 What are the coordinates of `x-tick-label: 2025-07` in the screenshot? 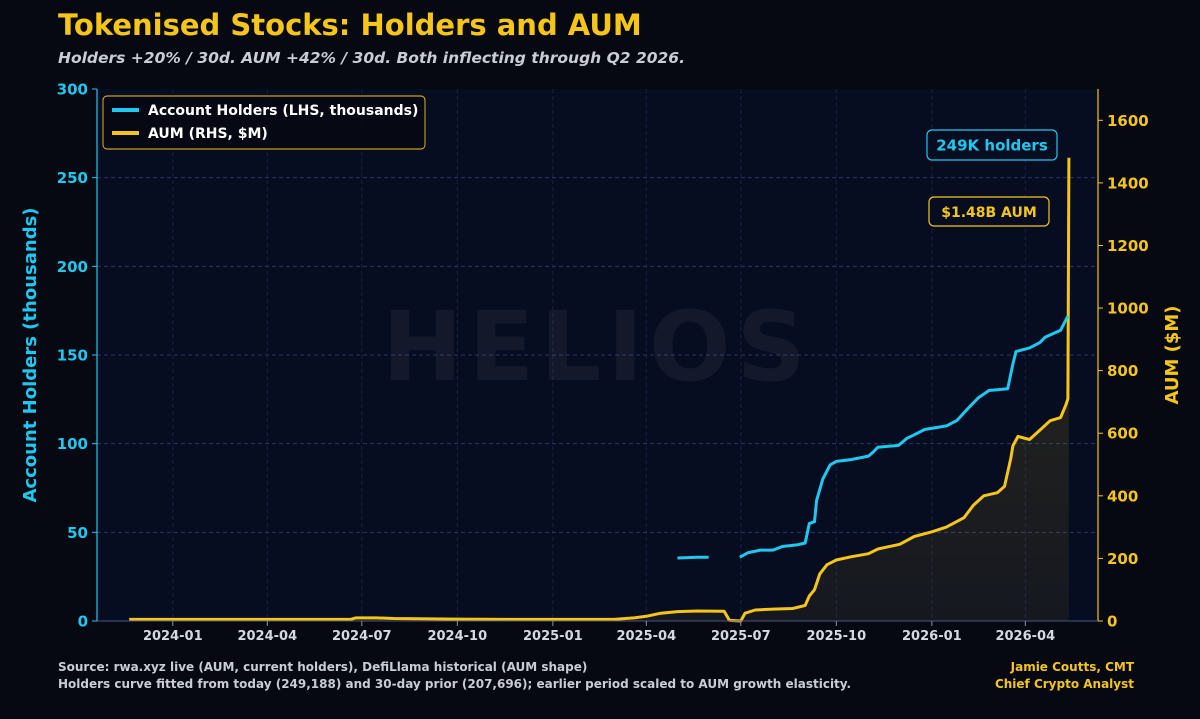 It's located at (741, 636).